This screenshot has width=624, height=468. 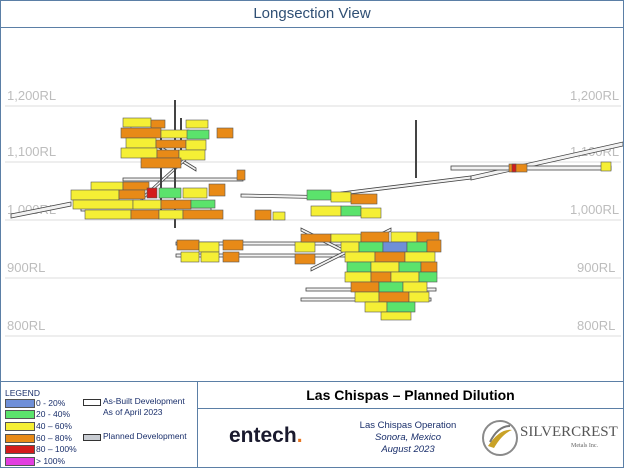 I want to click on operation-name: Las Chispas Operation, so click(x=408, y=425).